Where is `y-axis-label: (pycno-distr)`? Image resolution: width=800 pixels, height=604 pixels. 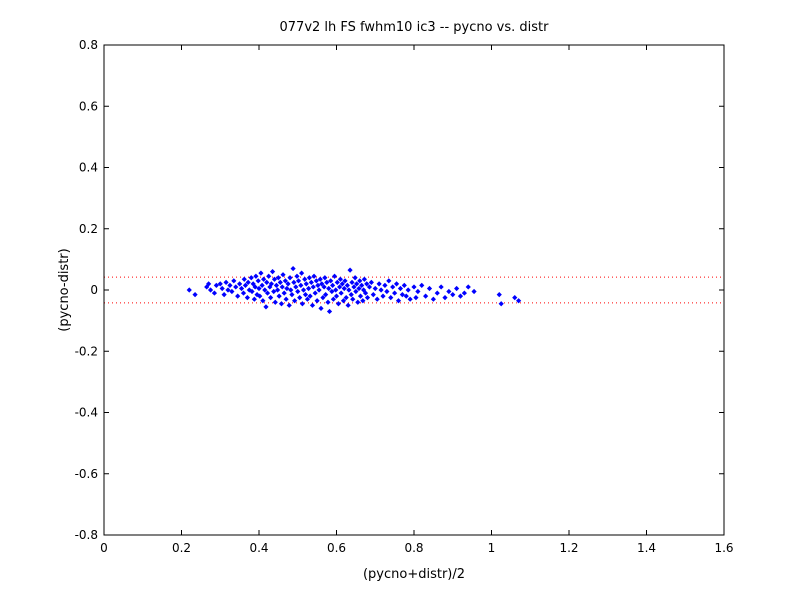 y-axis-label: (pycno-distr) is located at coordinates (64, 289).